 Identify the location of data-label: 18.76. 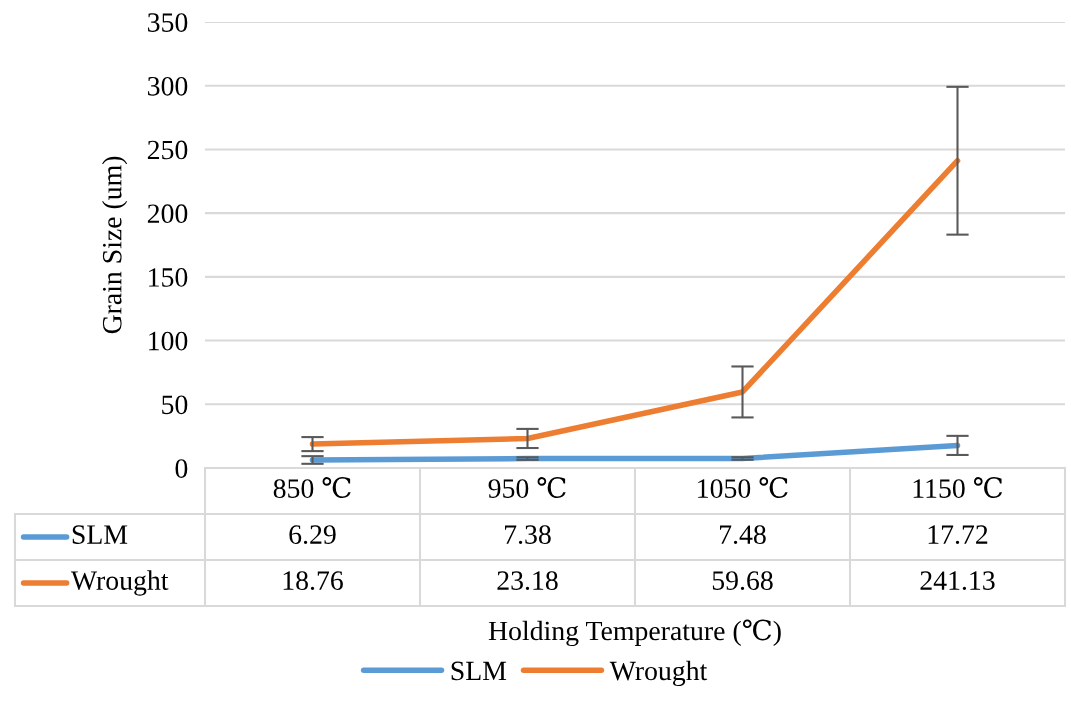
(313, 581).